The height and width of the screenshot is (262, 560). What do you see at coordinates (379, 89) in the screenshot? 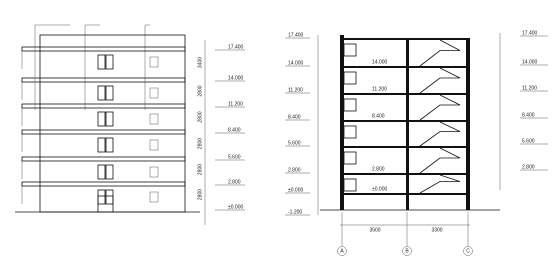
I see `room-level-label: 11.200` at bounding box center [379, 89].